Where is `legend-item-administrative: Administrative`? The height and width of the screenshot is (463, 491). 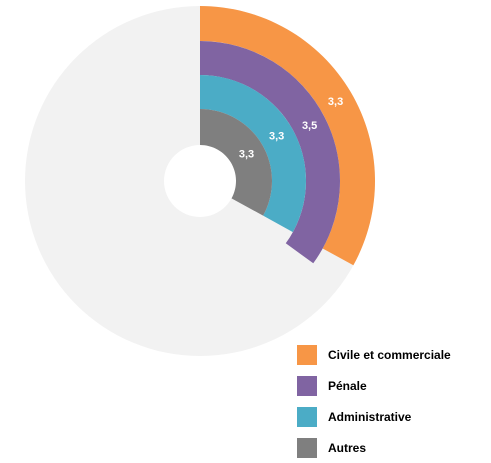 legend-item-administrative: Administrative is located at coordinates (374, 416).